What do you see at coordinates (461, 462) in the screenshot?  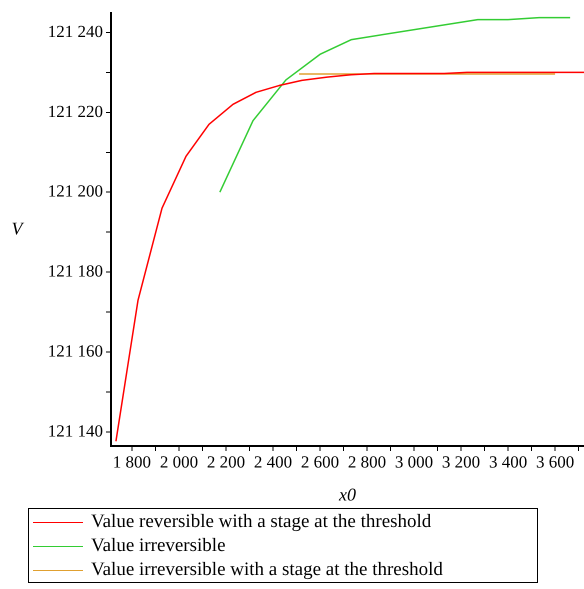 I see `x-tick-label: 3 200` at bounding box center [461, 462].